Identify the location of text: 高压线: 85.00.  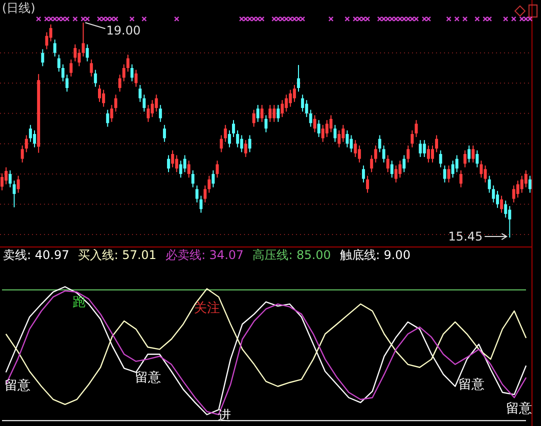
(291, 255).